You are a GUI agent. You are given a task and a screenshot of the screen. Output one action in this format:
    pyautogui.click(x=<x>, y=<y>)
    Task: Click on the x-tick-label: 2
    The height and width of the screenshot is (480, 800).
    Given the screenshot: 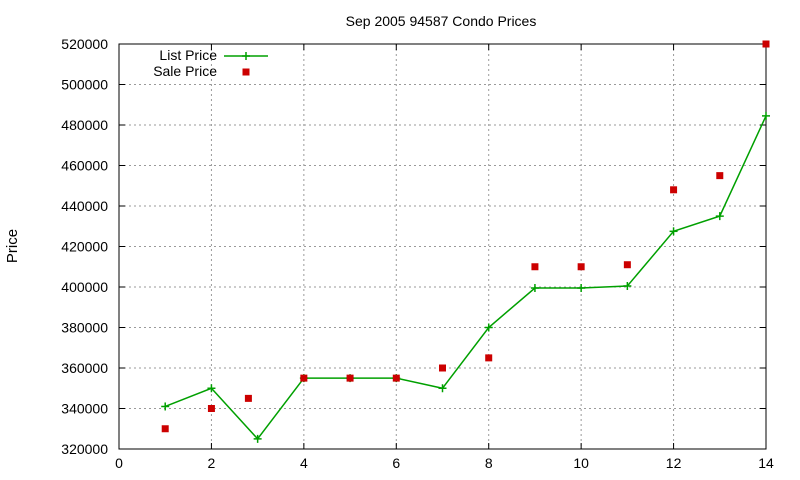 What is the action you would take?
    pyautogui.click(x=212, y=463)
    